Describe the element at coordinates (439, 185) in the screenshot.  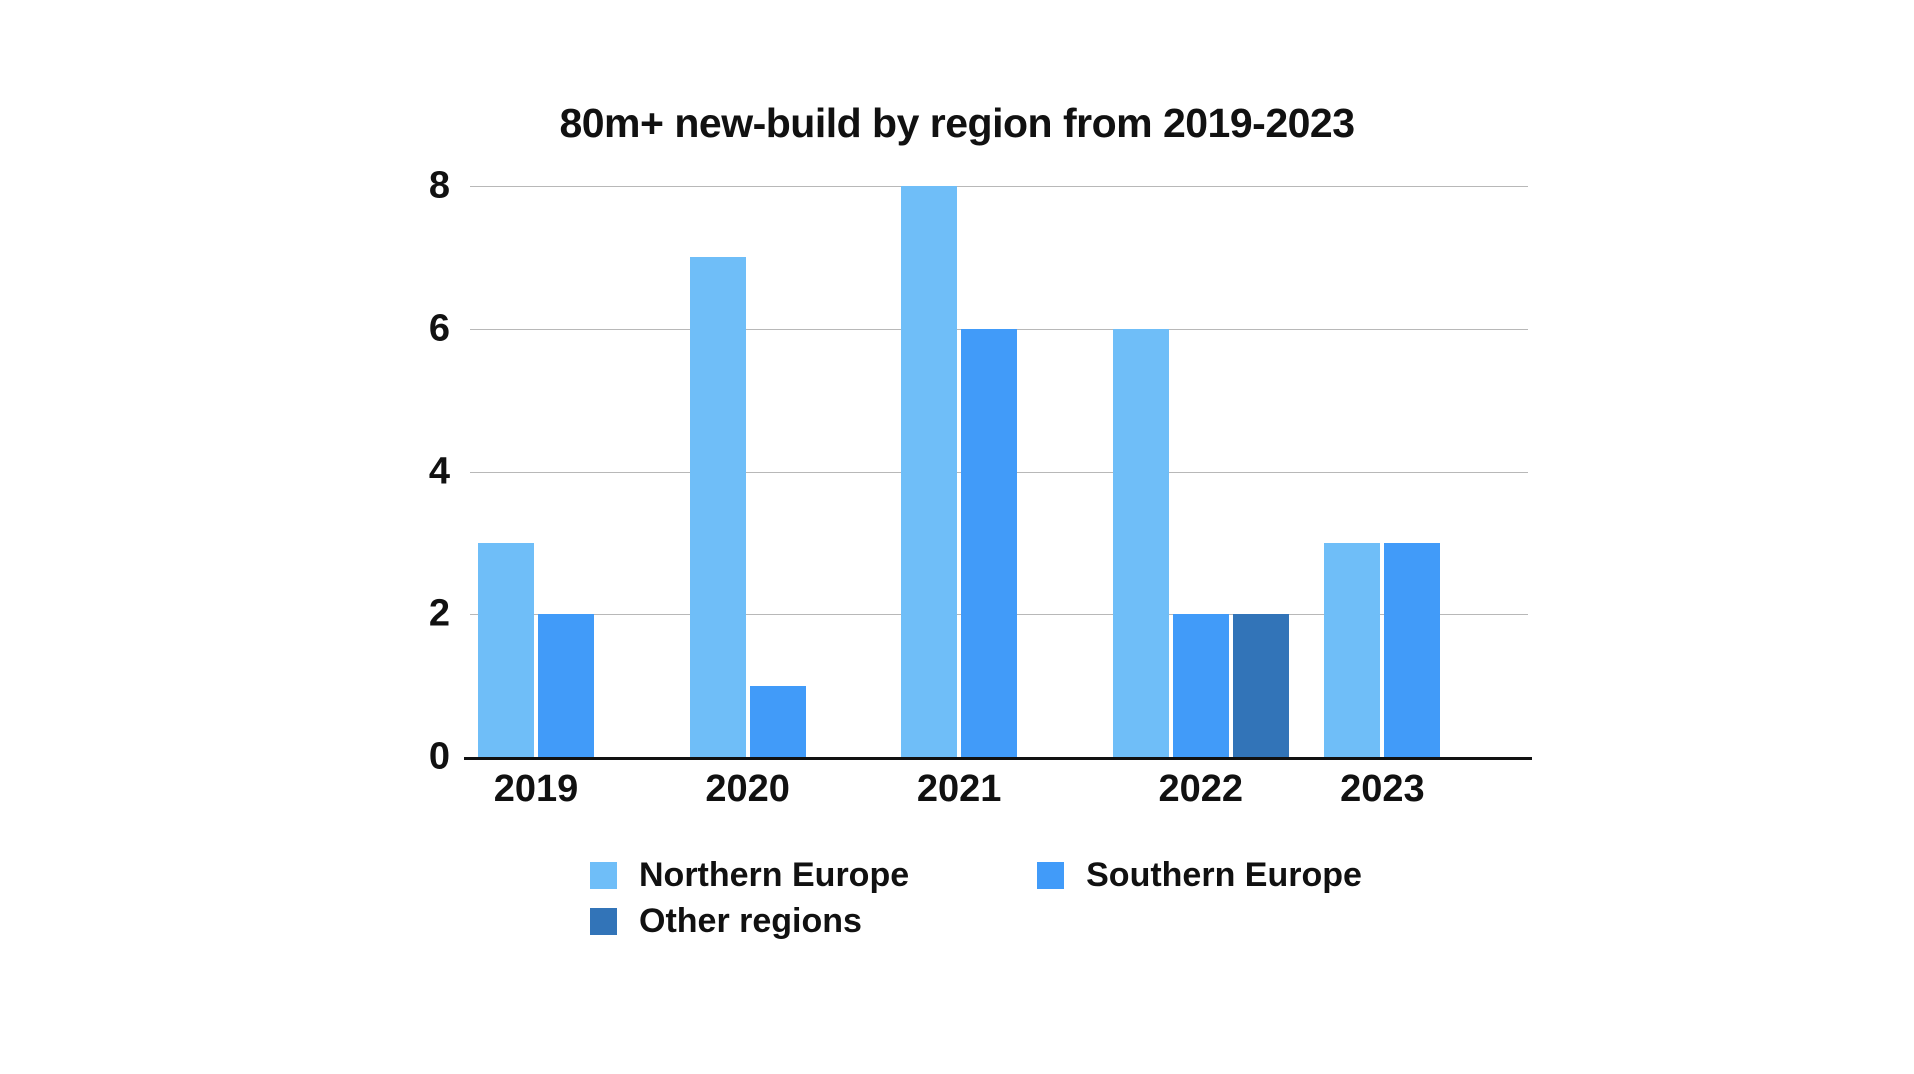
I see `y-axis-tick-label: 8` at that location.